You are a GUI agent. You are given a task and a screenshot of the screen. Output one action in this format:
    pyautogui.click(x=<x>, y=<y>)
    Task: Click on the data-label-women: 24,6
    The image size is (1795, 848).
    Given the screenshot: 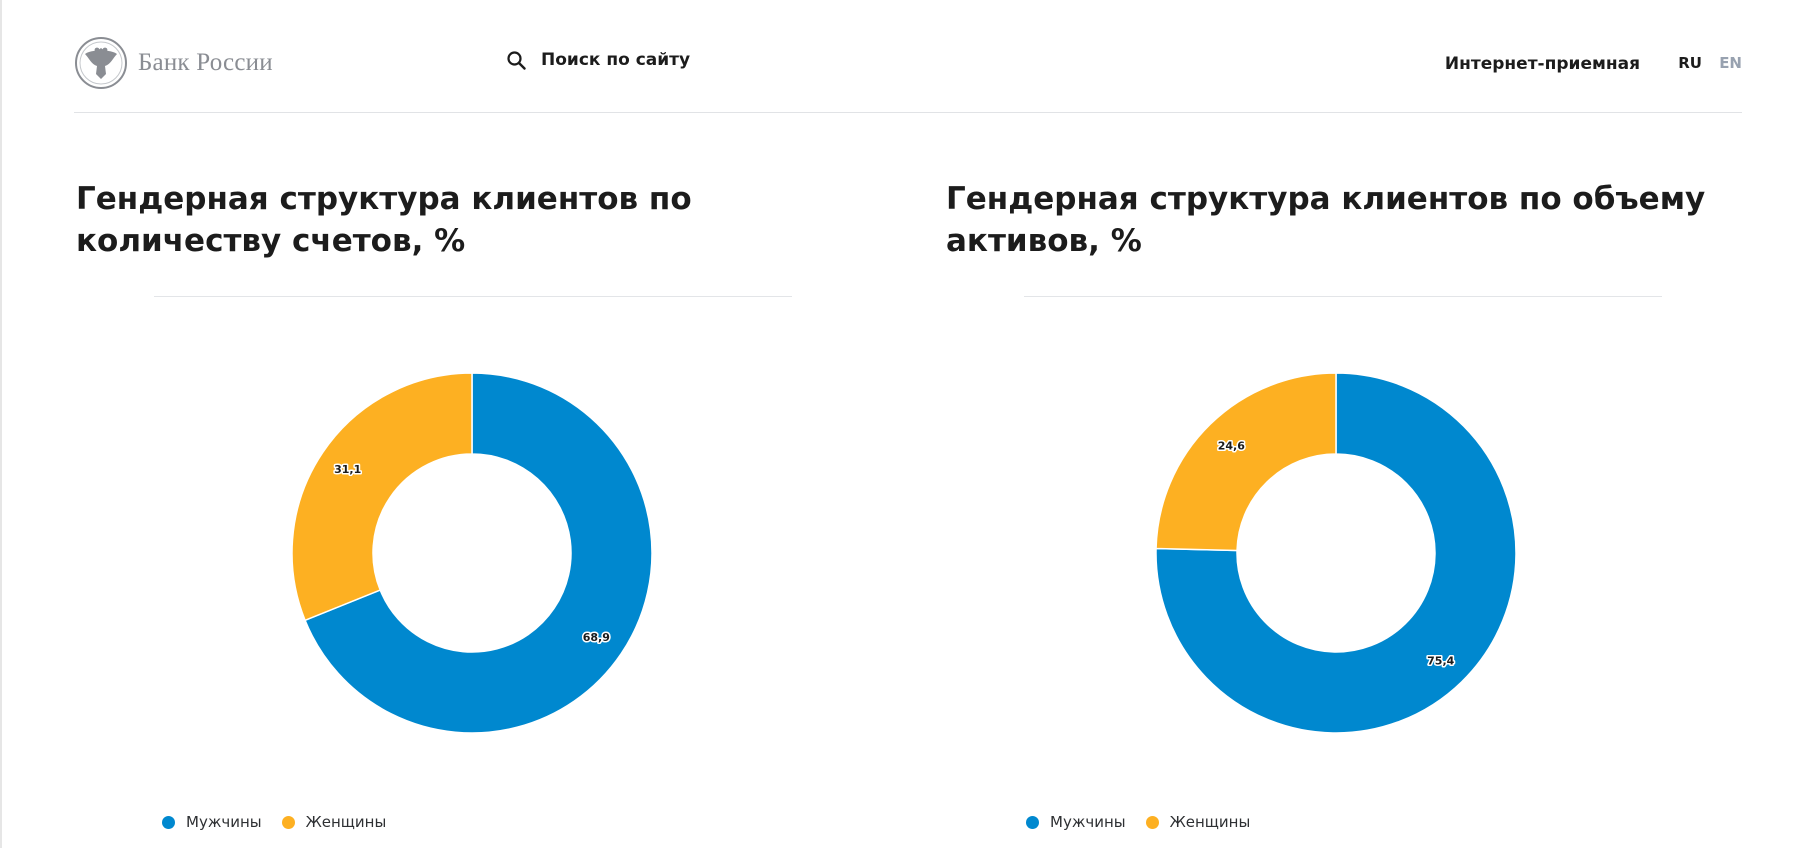 What is the action you would take?
    pyautogui.click(x=1231, y=446)
    